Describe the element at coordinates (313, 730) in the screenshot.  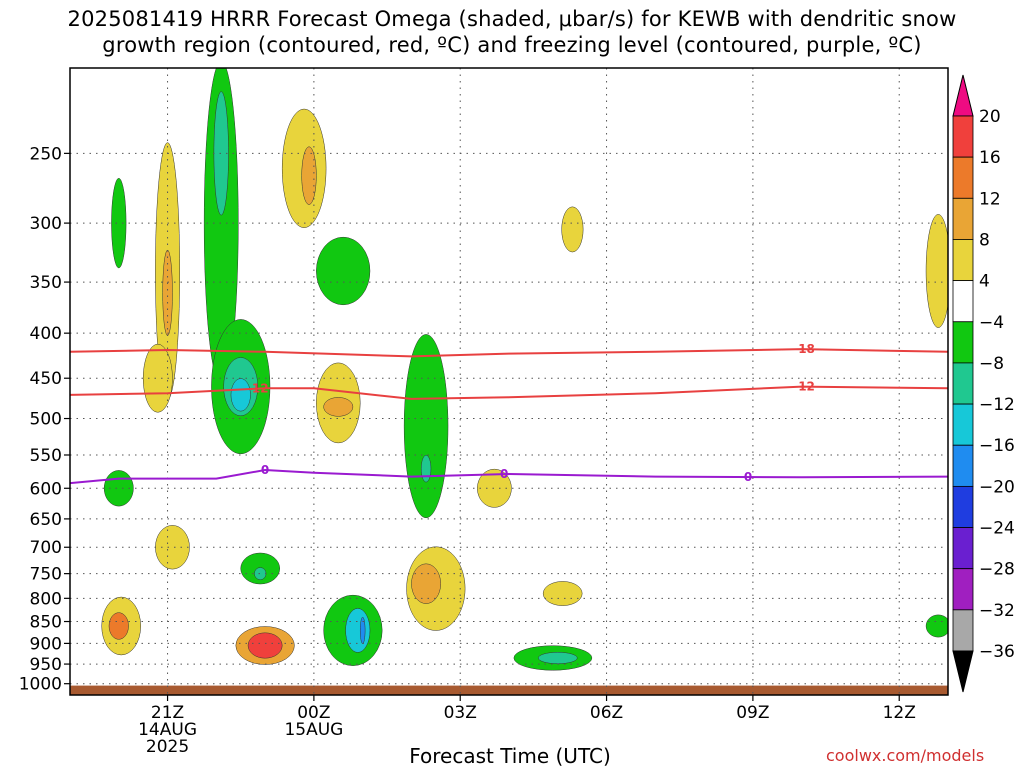
I see `x-tick-label-1-1: 15AUG` at that location.